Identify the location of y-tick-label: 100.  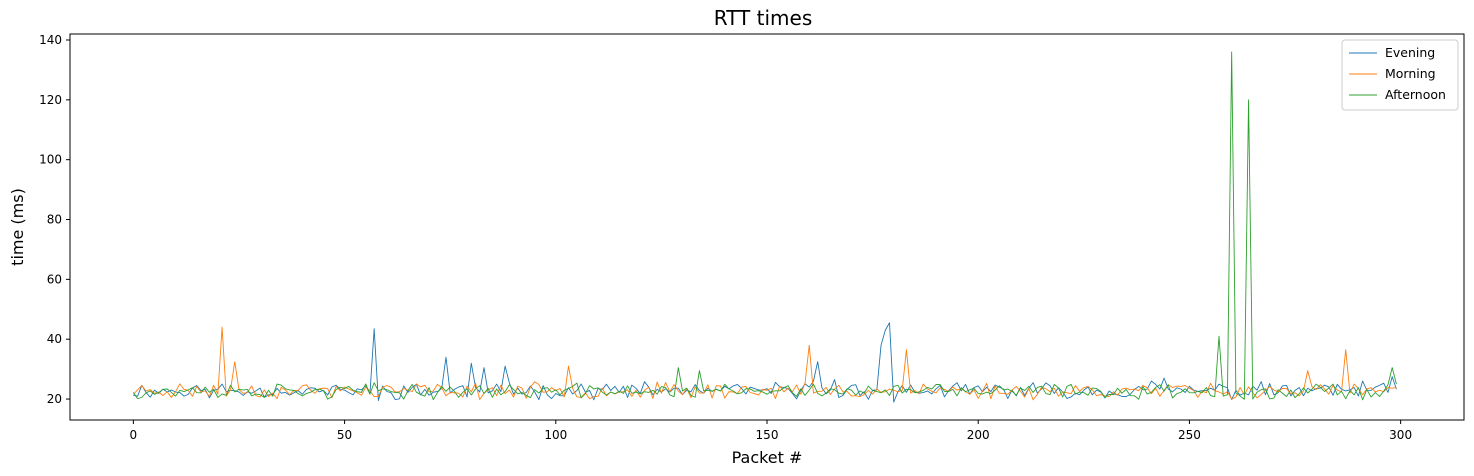
(50, 160).